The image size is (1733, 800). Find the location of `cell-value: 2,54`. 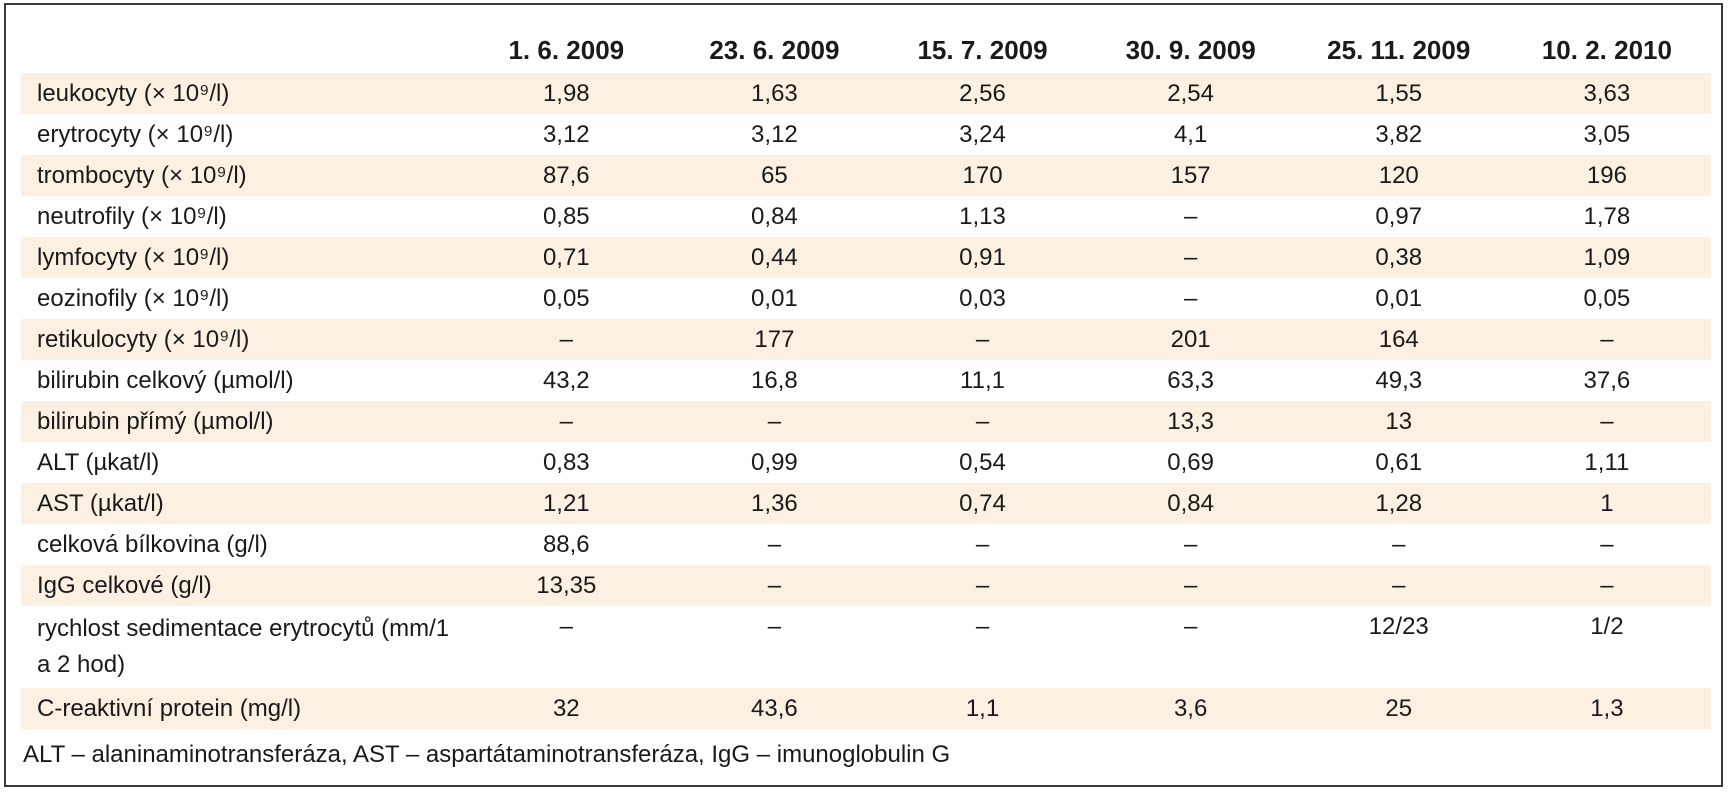

cell-value: 2,54 is located at coordinates (1190, 93).